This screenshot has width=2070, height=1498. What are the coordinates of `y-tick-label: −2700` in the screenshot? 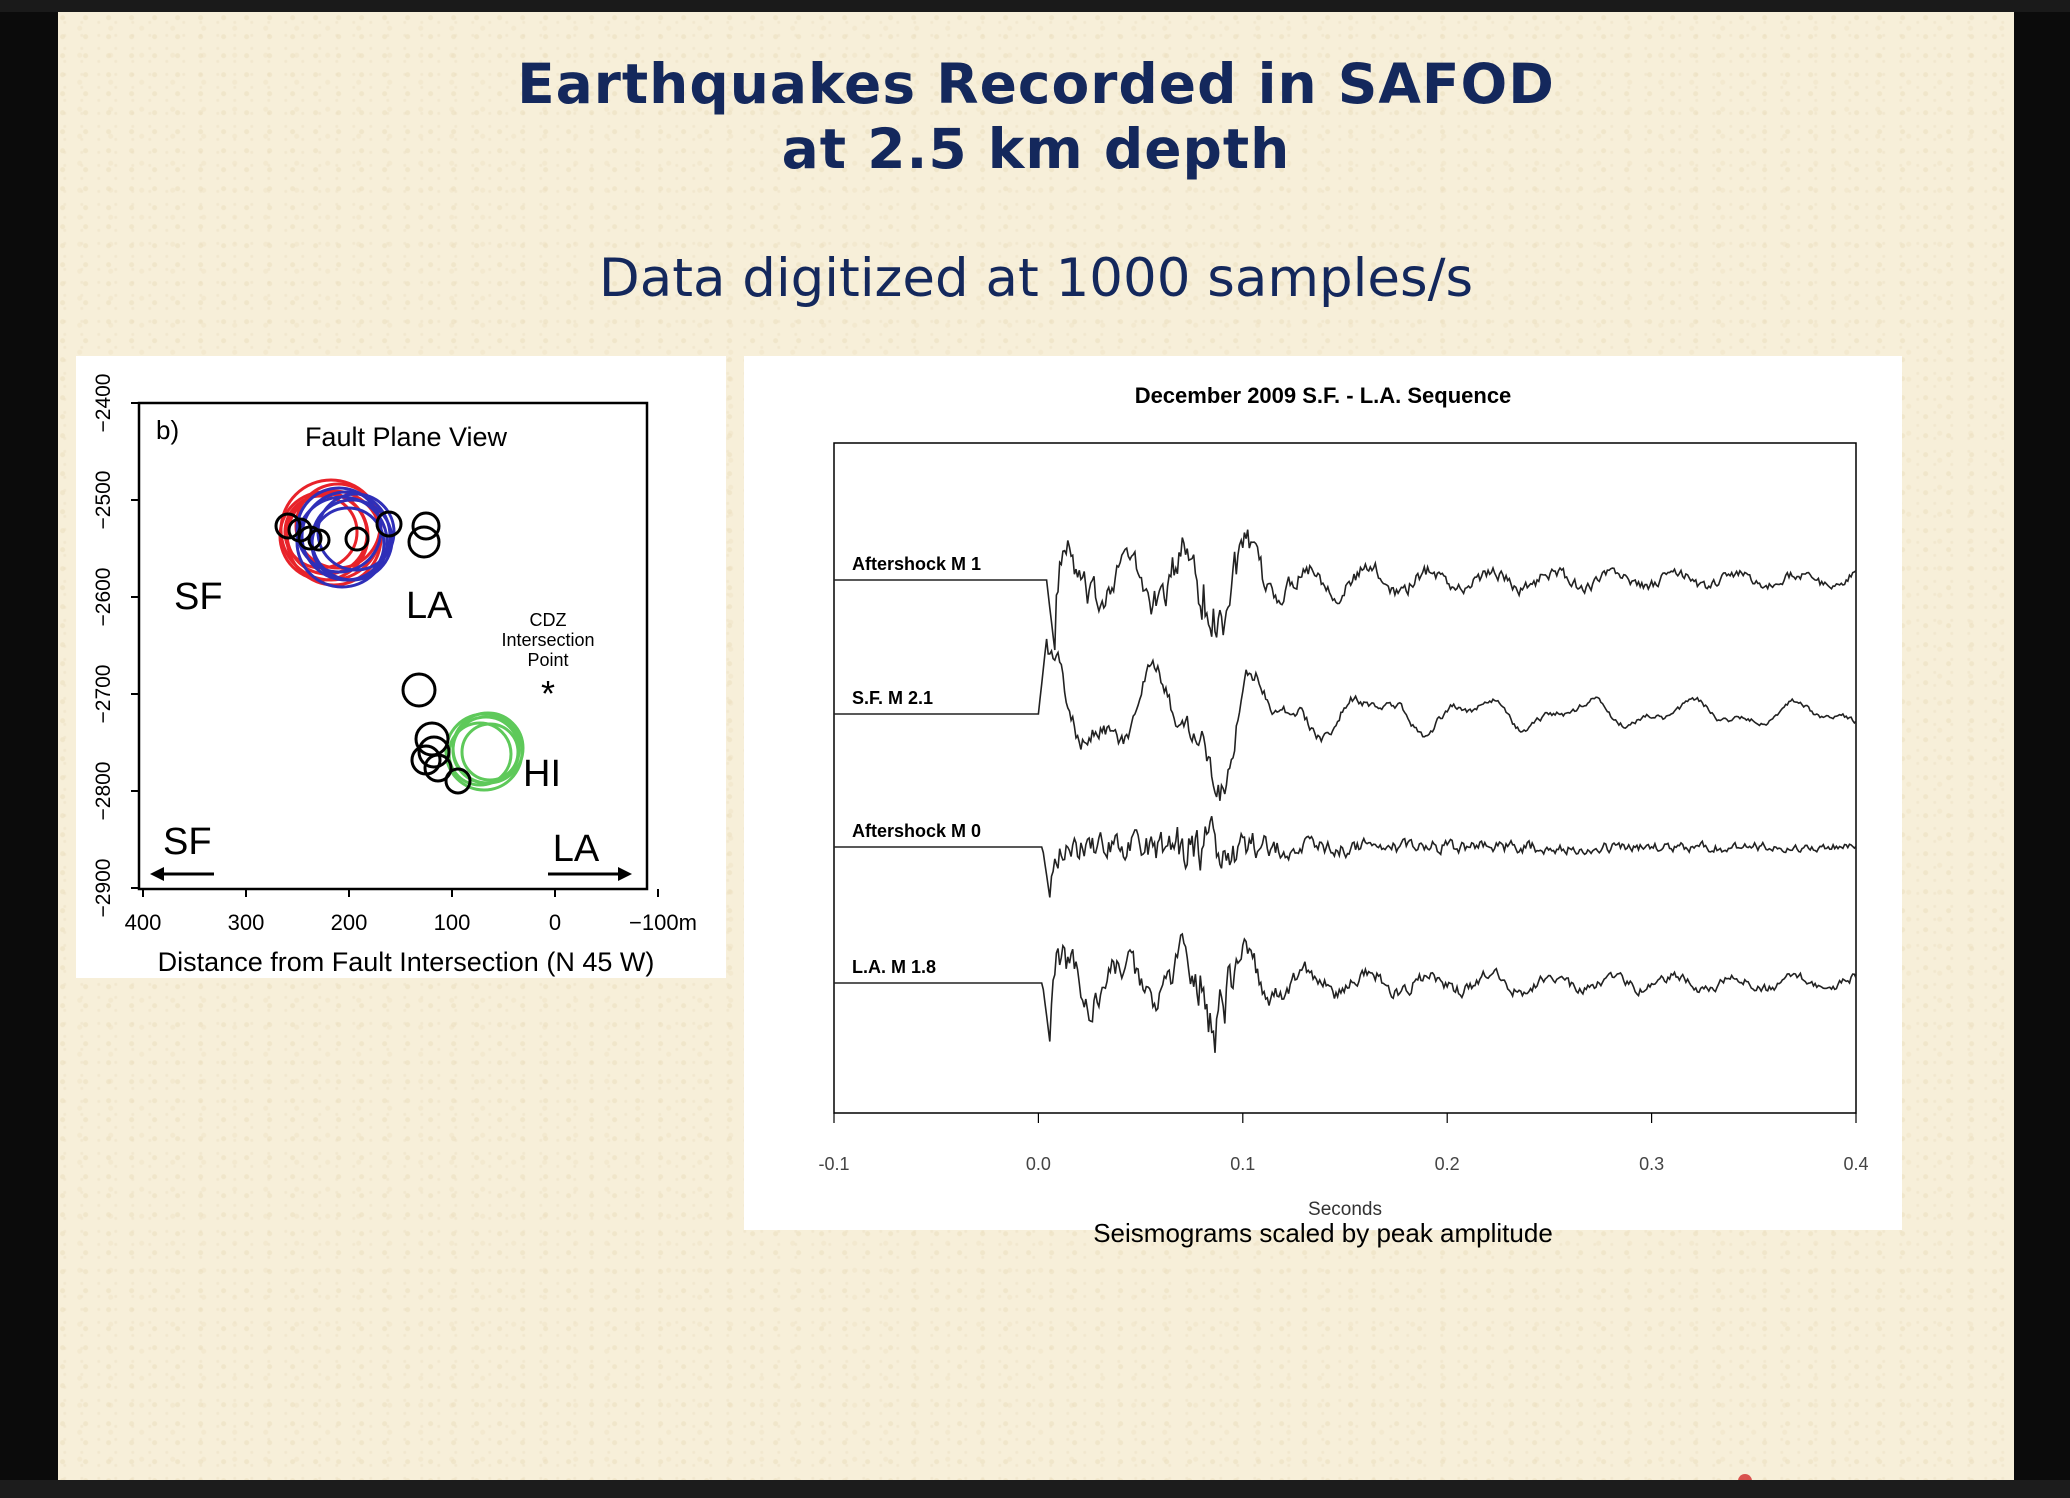 It's located at (103, 694).